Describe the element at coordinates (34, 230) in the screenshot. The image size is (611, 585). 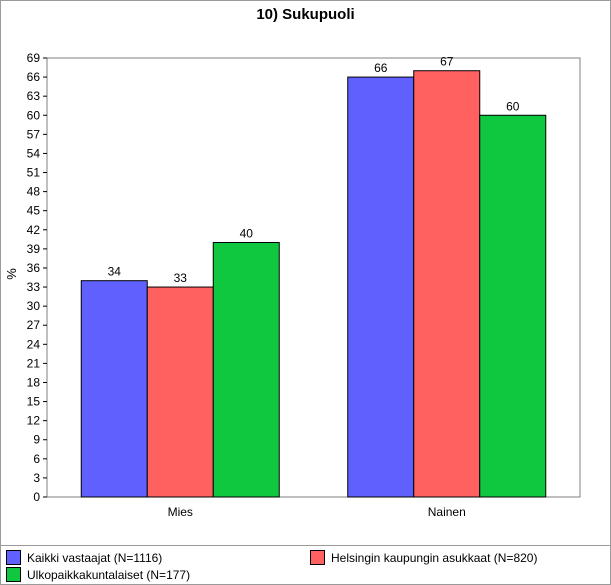
I see `y-tick-label-42: 42` at that location.